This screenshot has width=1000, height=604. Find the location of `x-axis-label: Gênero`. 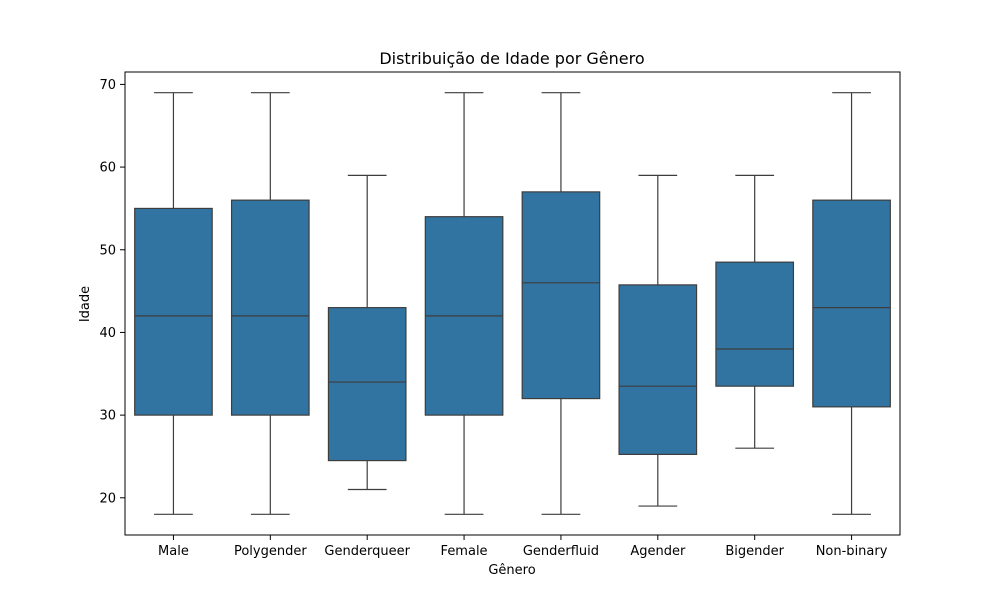

x-axis-label: Gênero is located at coordinates (511, 570).